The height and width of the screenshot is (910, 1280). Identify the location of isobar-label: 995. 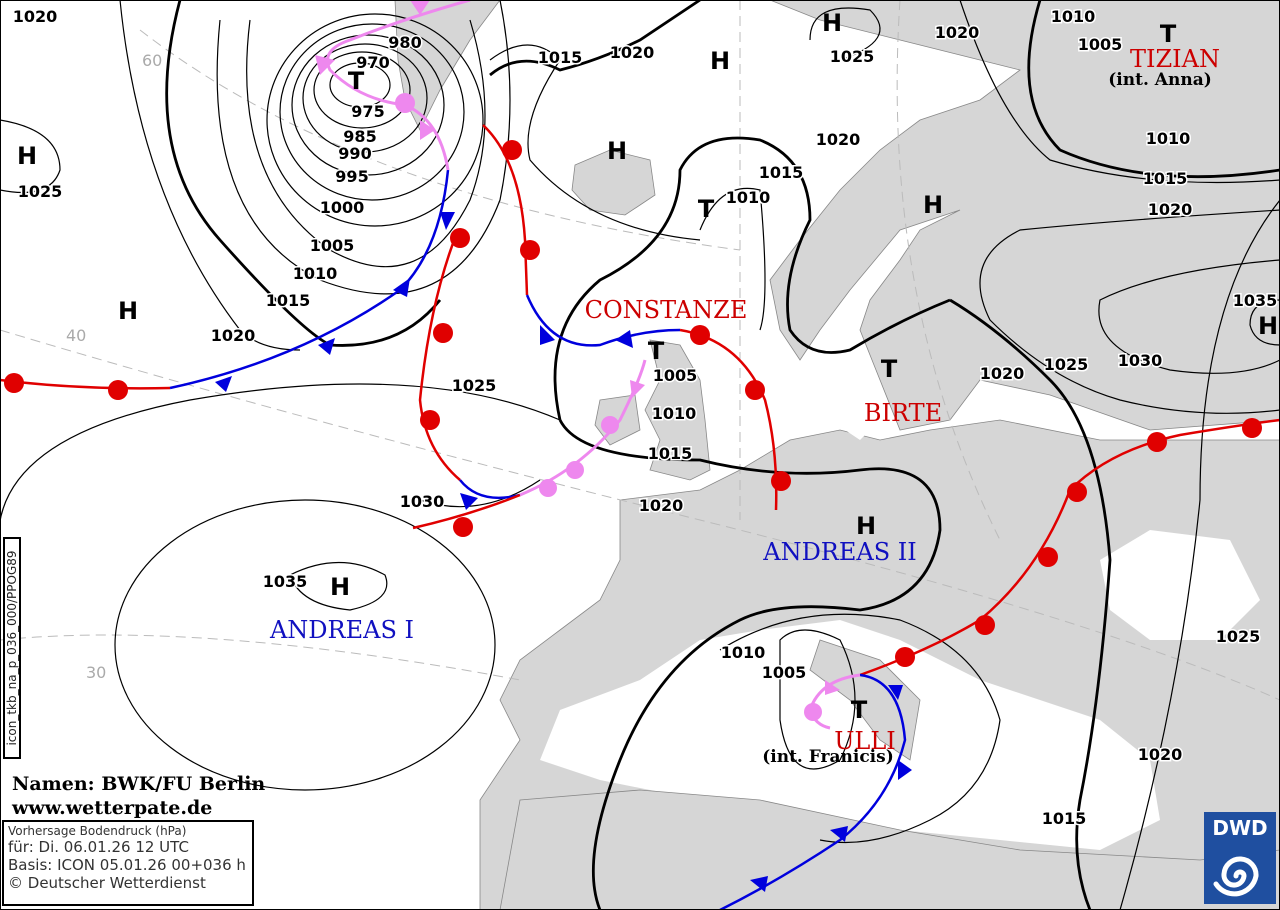
(351, 176).